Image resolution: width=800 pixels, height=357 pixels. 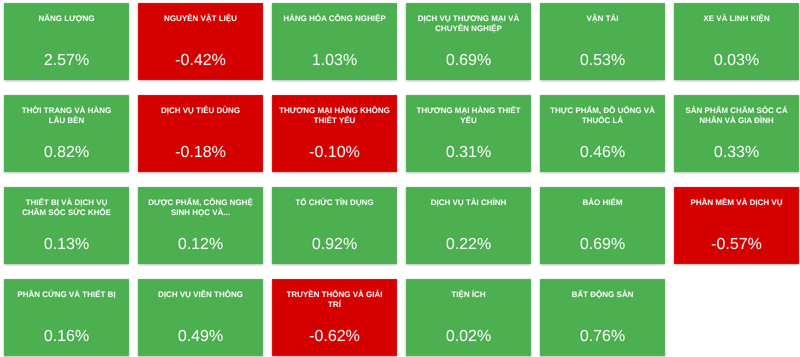 What do you see at coordinates (469, 152) in the screenshot?
I see `data-label: 0.31%` at bounding box center [469, 152].